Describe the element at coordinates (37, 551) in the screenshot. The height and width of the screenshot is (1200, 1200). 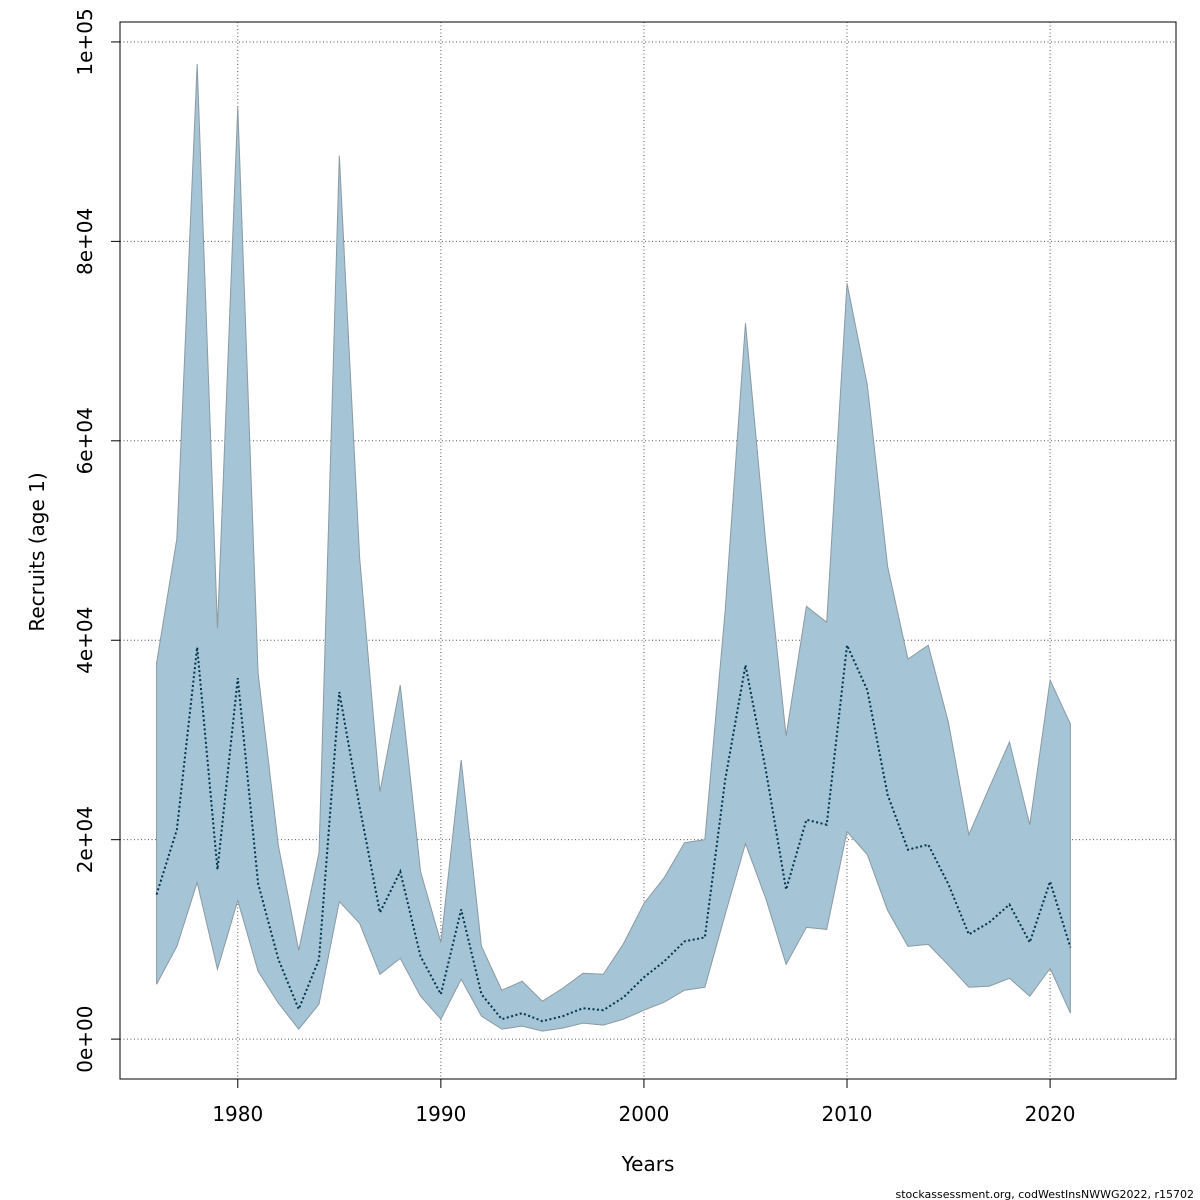
I see `y-axis-title: Recruits (age 1)` at that location.